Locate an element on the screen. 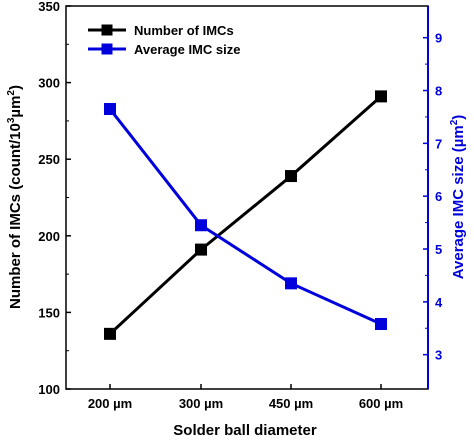 The width and height of the screenshot is (474, 441). x-tick-label: 600 µm is located at coordinates (381, 403).